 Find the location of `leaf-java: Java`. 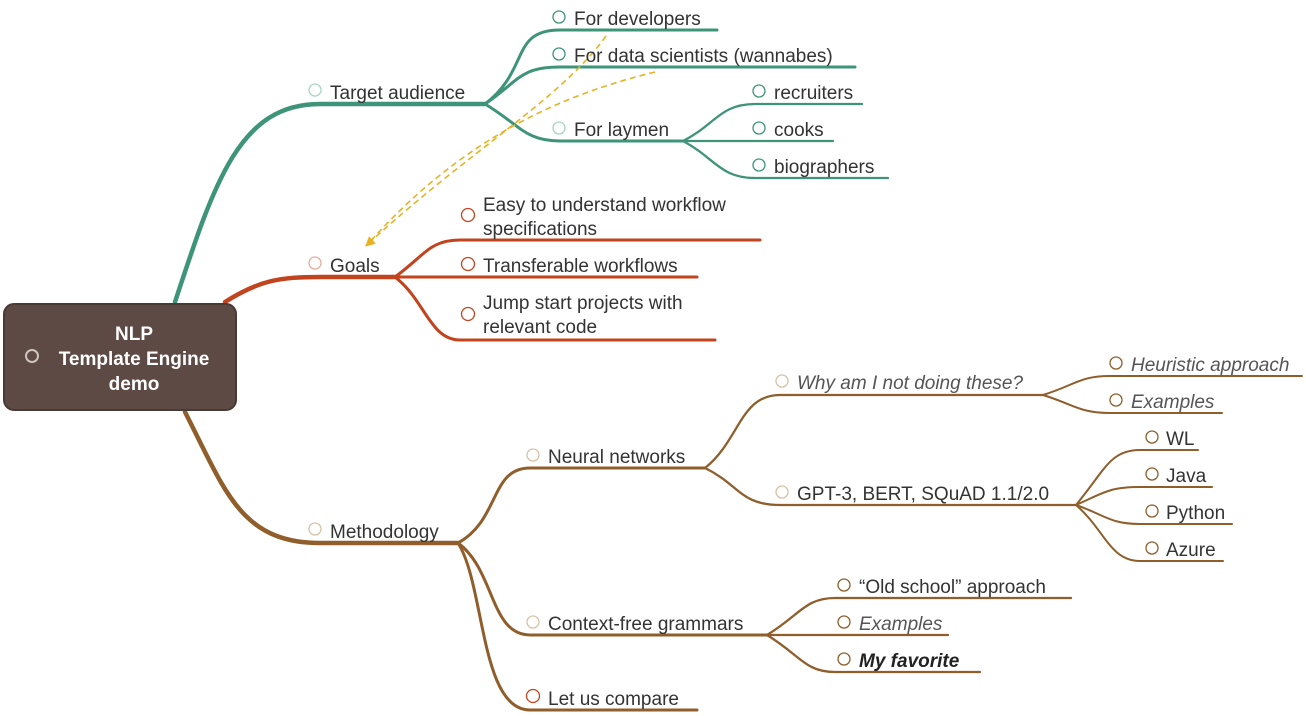

leaf-java: Java is located at coordinates (1176, 476).